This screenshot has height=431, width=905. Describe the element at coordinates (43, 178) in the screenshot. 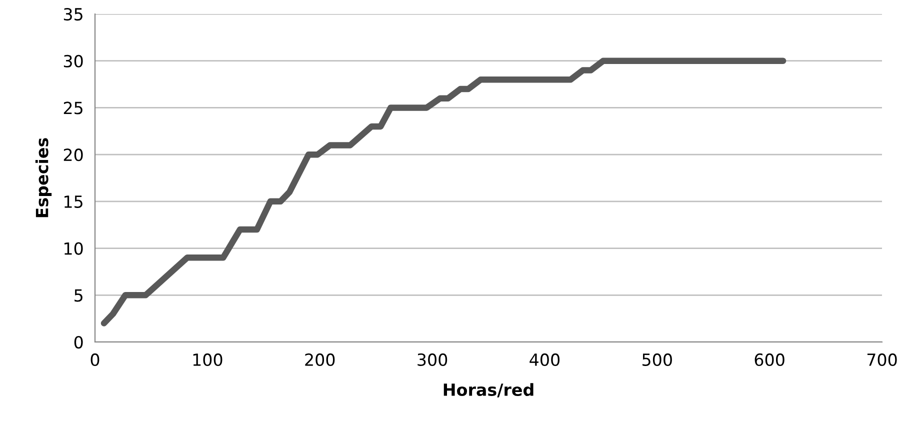

I see `y-axis-title: Especies` at that location.